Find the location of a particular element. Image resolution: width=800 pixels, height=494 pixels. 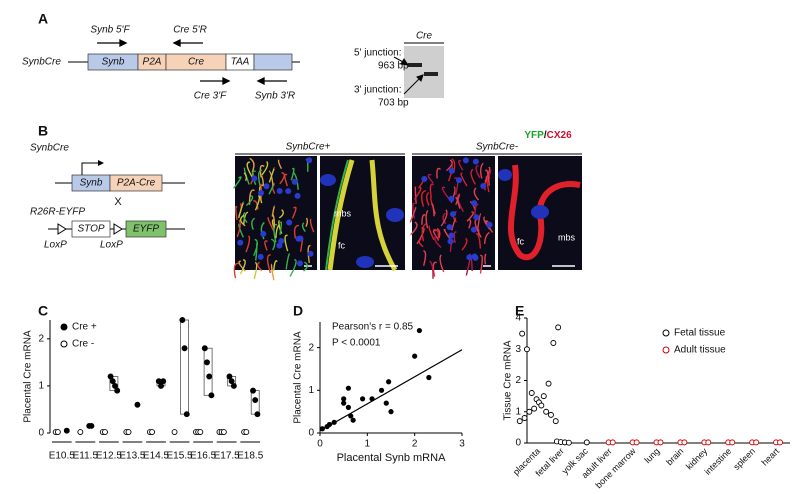

stain-cx26: CX26 is located at coordinates (559, 135).